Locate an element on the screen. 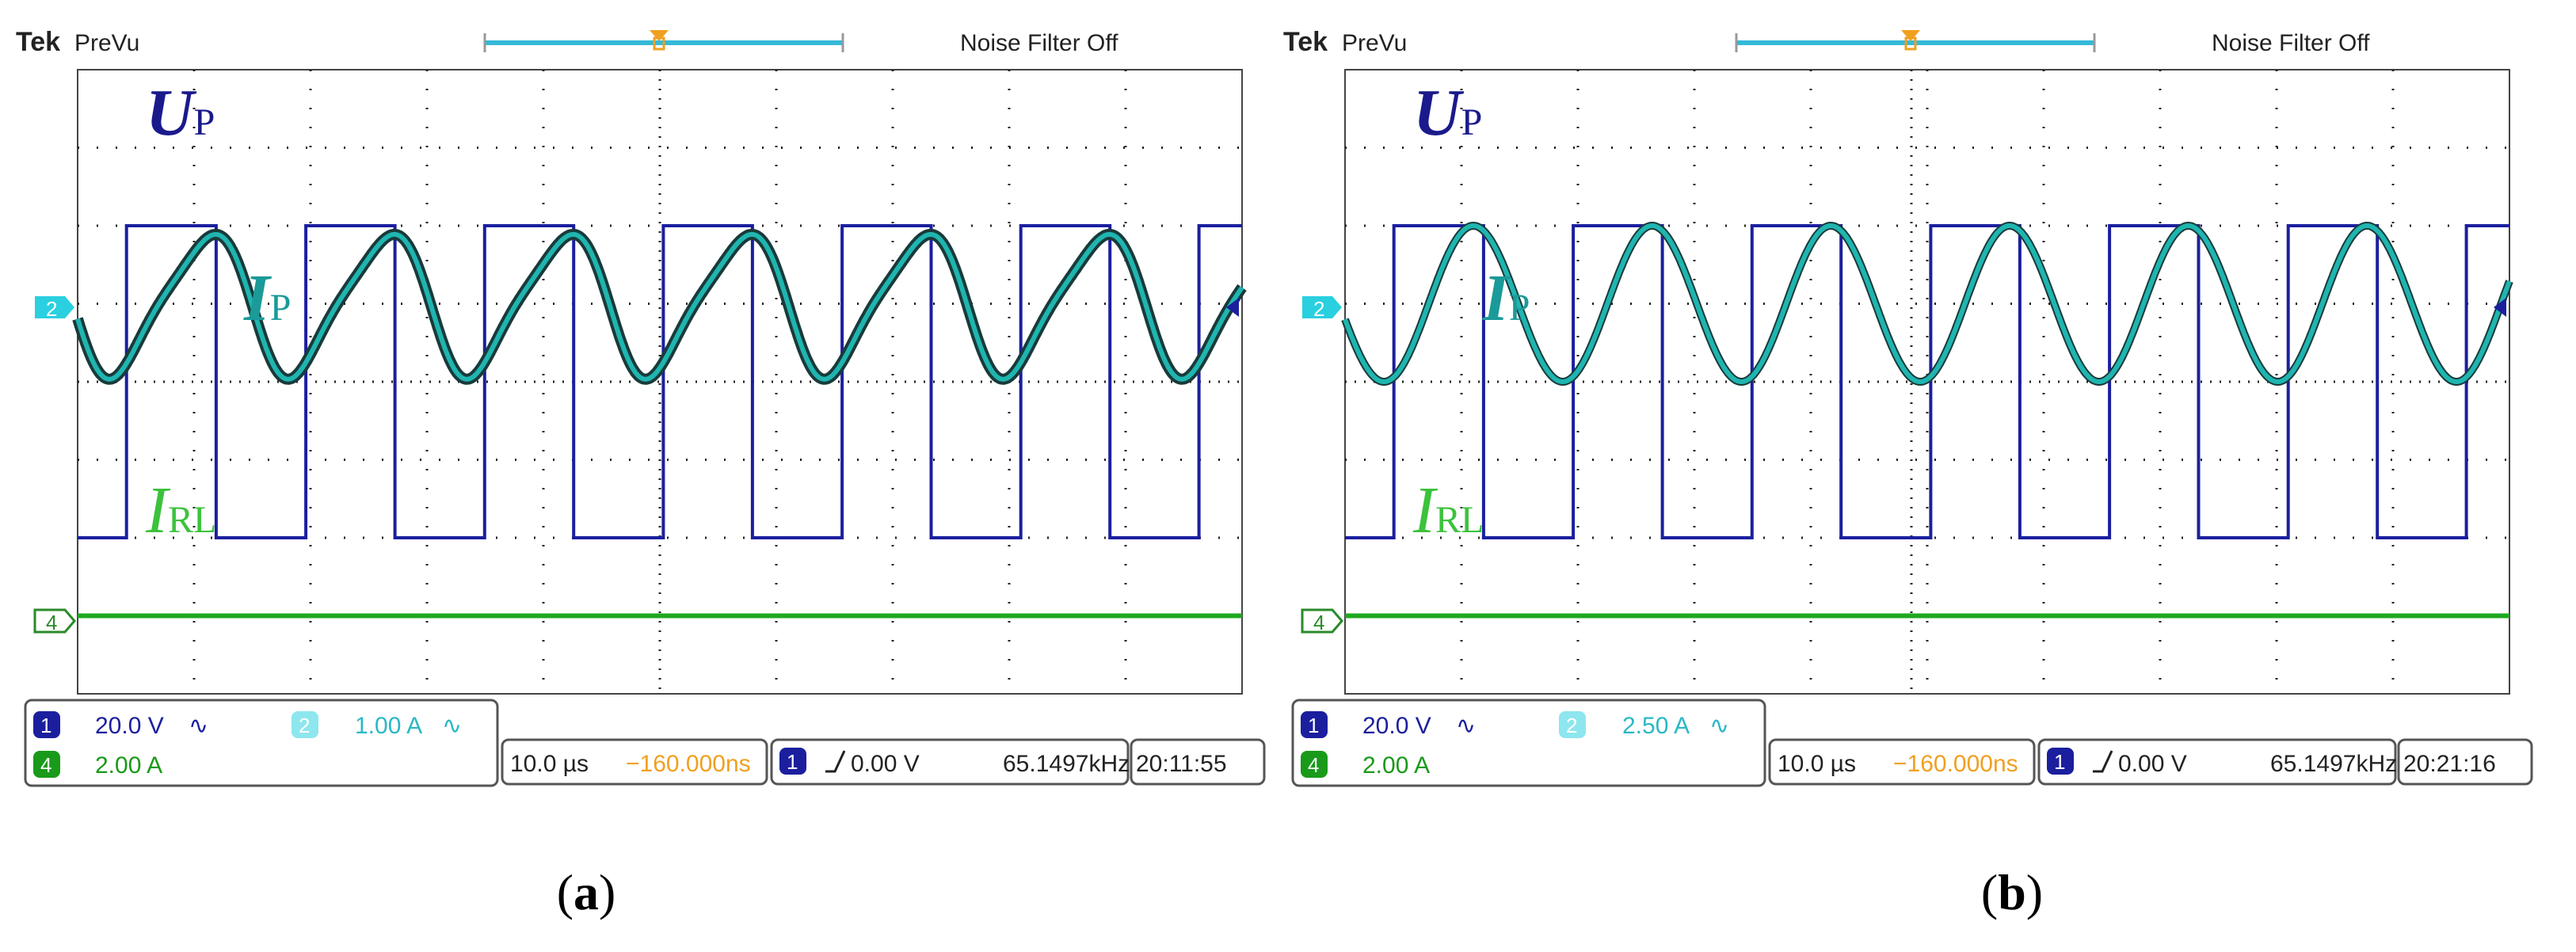 The height and width of the screenshot is (952, 2576). clock-readout-box: 20:21:16 is located at coordinates (2465, 762).